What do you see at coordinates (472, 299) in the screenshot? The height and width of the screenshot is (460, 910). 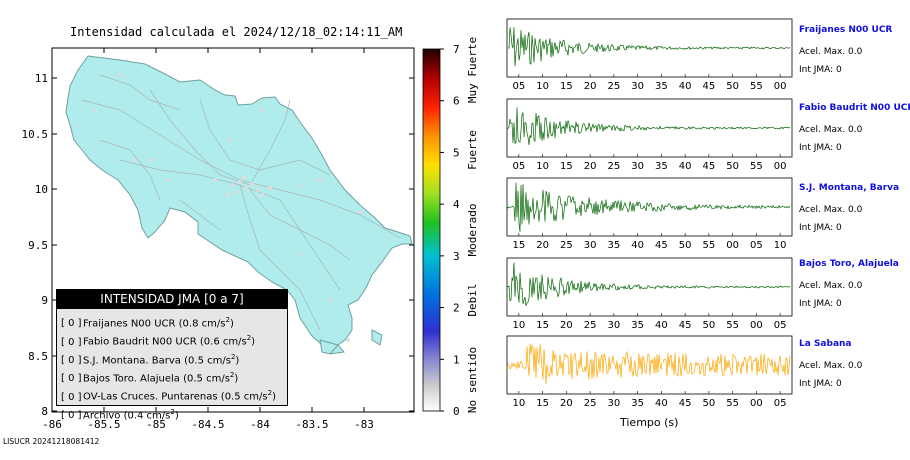 I see `scale-category-label: Debil` at bounding box center [472, 299].